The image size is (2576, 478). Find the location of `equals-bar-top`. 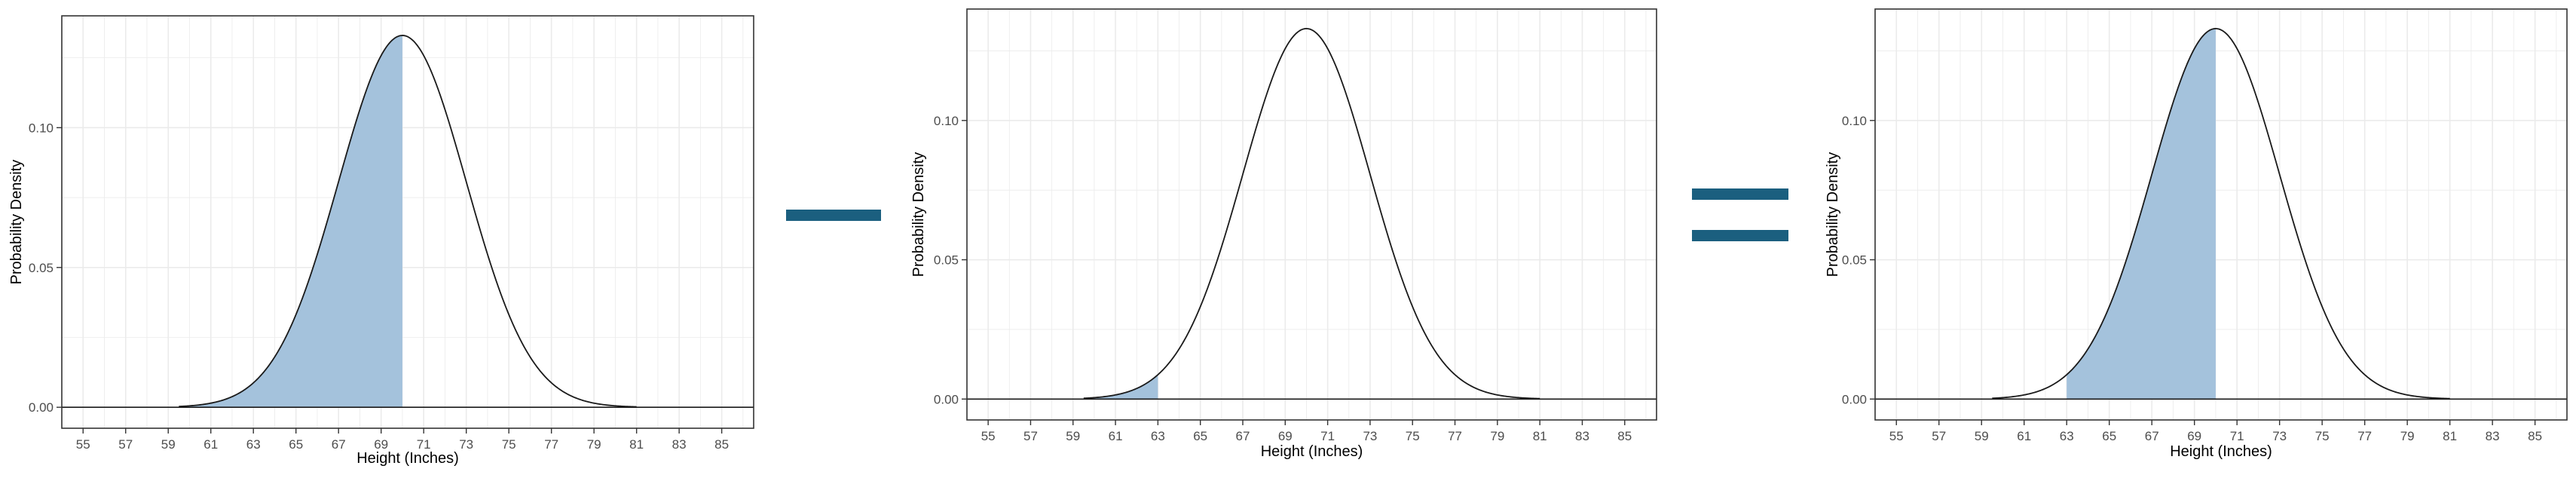

equals-bar-top is located at coordinates (1740, 194).